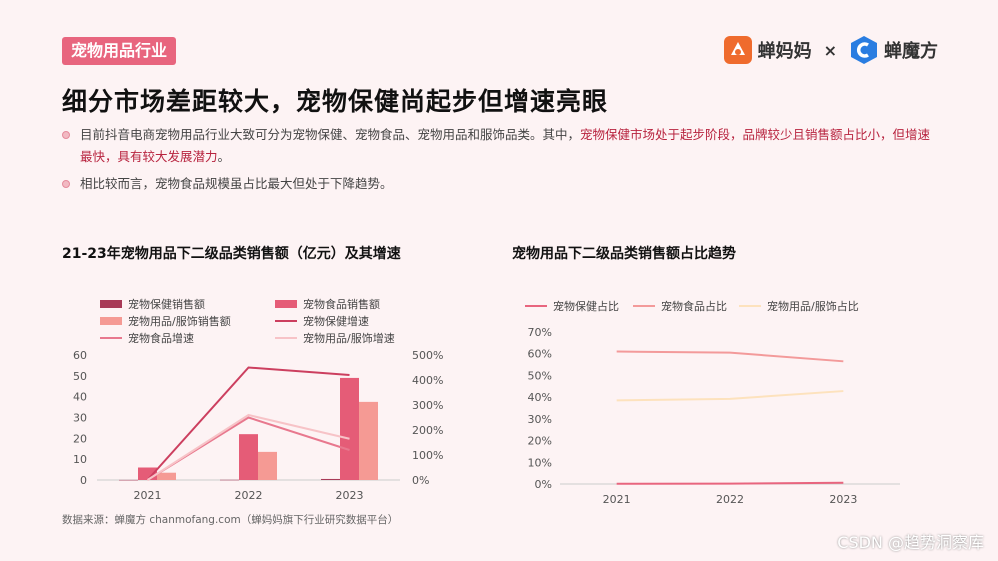 This screenshot has width=998, height=561. Describe the element at coordinates (349, 338) in the screenshot. I see `legend-label: 宠物用品/服饰增速` at that location.